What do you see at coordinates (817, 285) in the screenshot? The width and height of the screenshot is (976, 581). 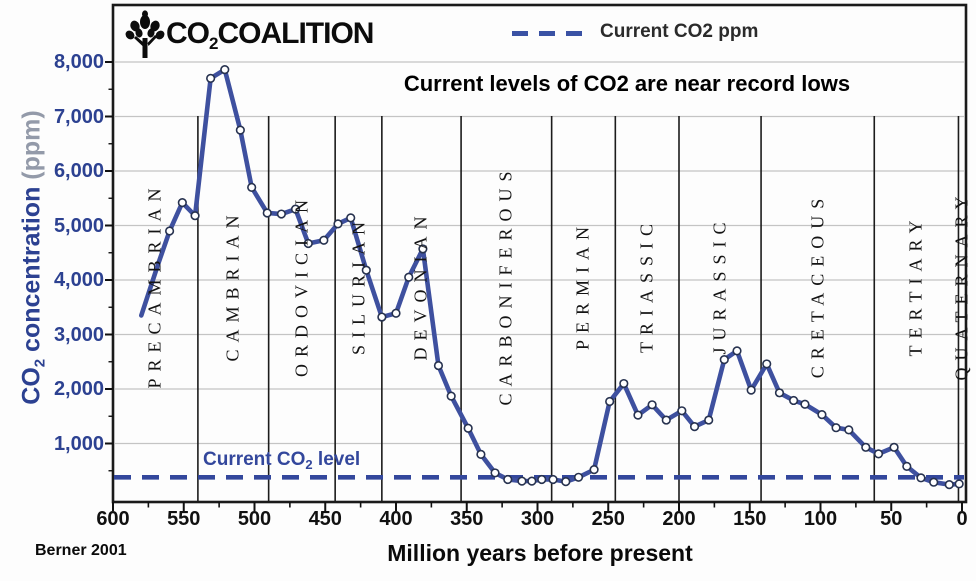 I see `period-label-cretaceous: CRETACEOUS` at bounding box center [817, 285].